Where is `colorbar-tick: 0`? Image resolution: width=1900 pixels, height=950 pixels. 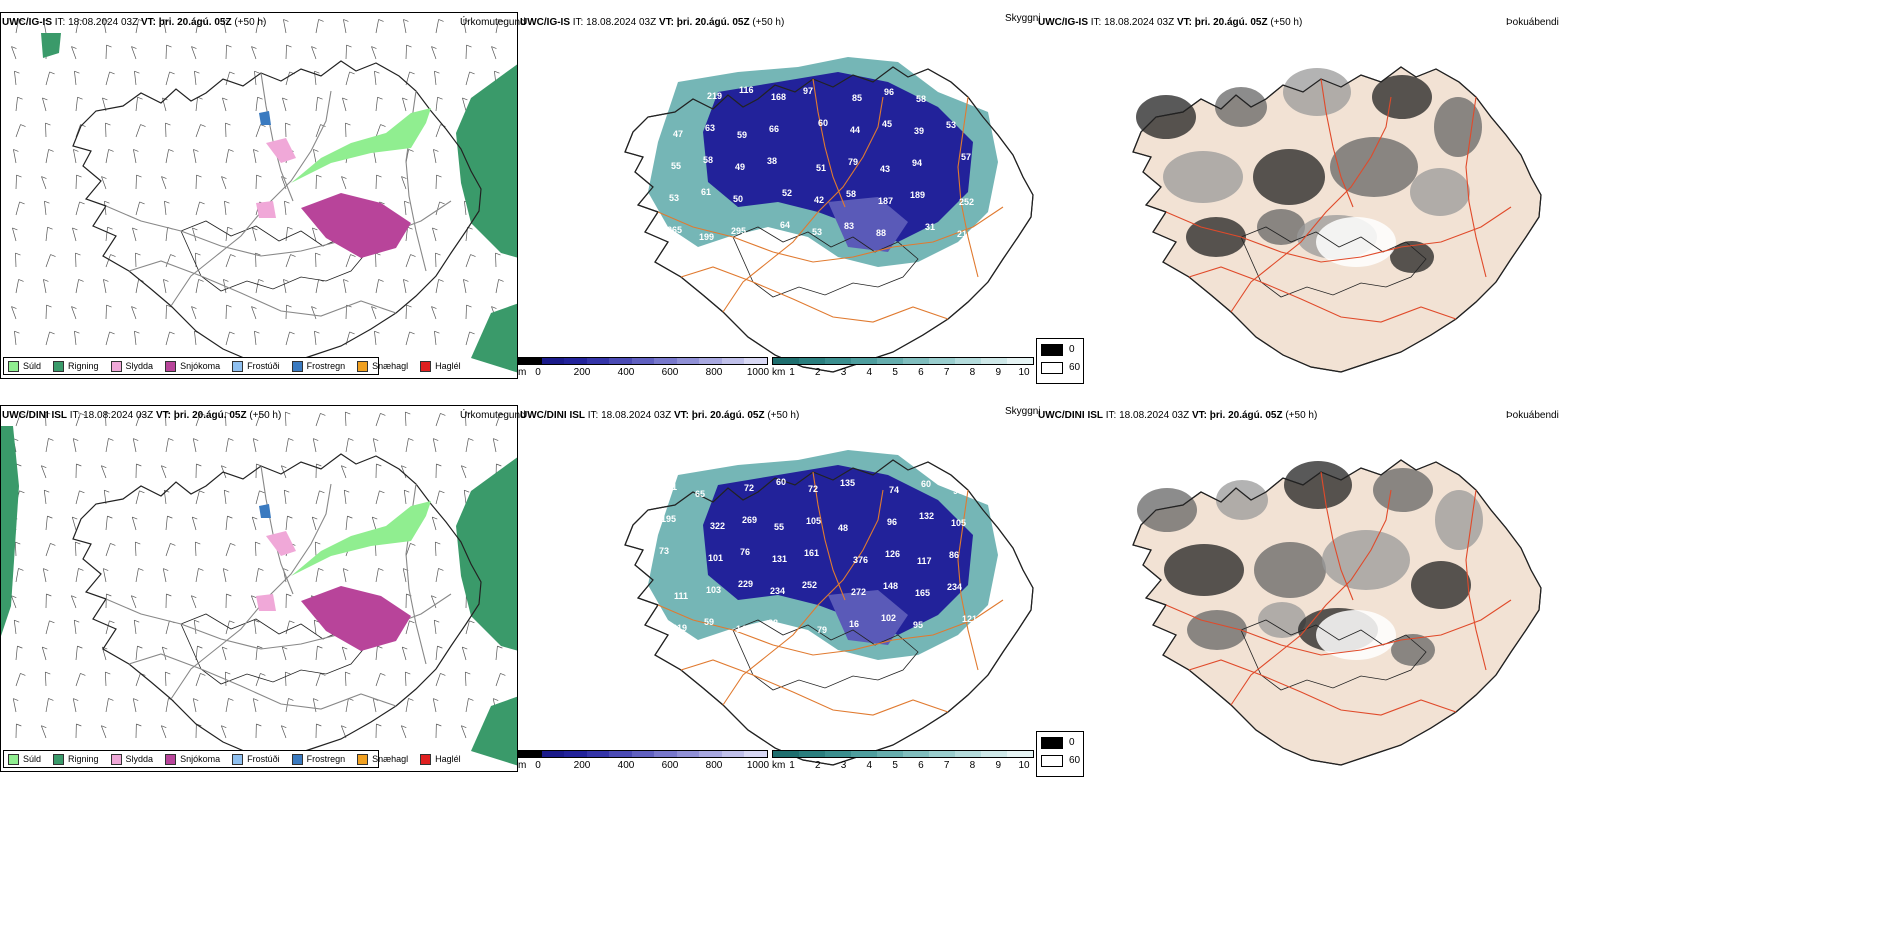
colorbar-tick: 0 is located at coordinates (538, 765).